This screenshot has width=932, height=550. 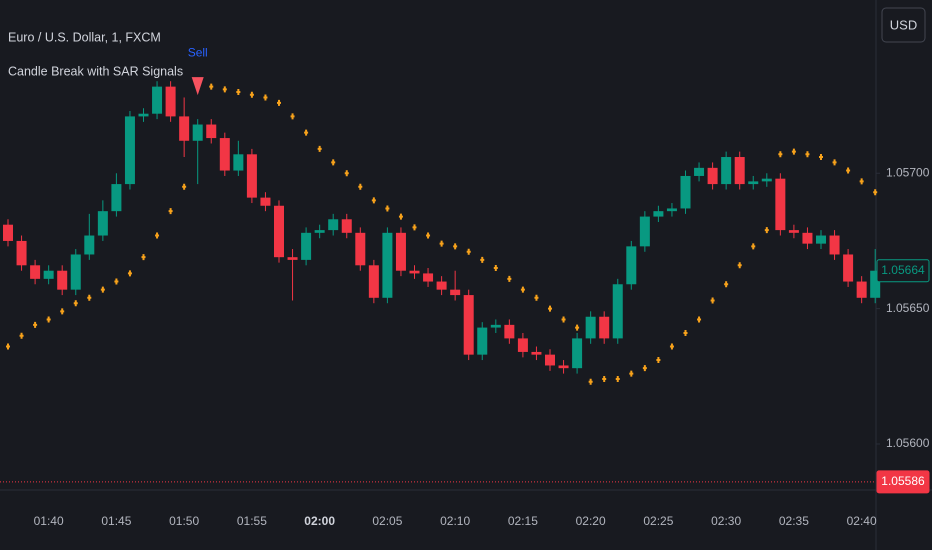 What do you see at coordinates (184, 521) in the screenshot?
I see `x-tick-label: 01:50` at bounding box center [184, 521].